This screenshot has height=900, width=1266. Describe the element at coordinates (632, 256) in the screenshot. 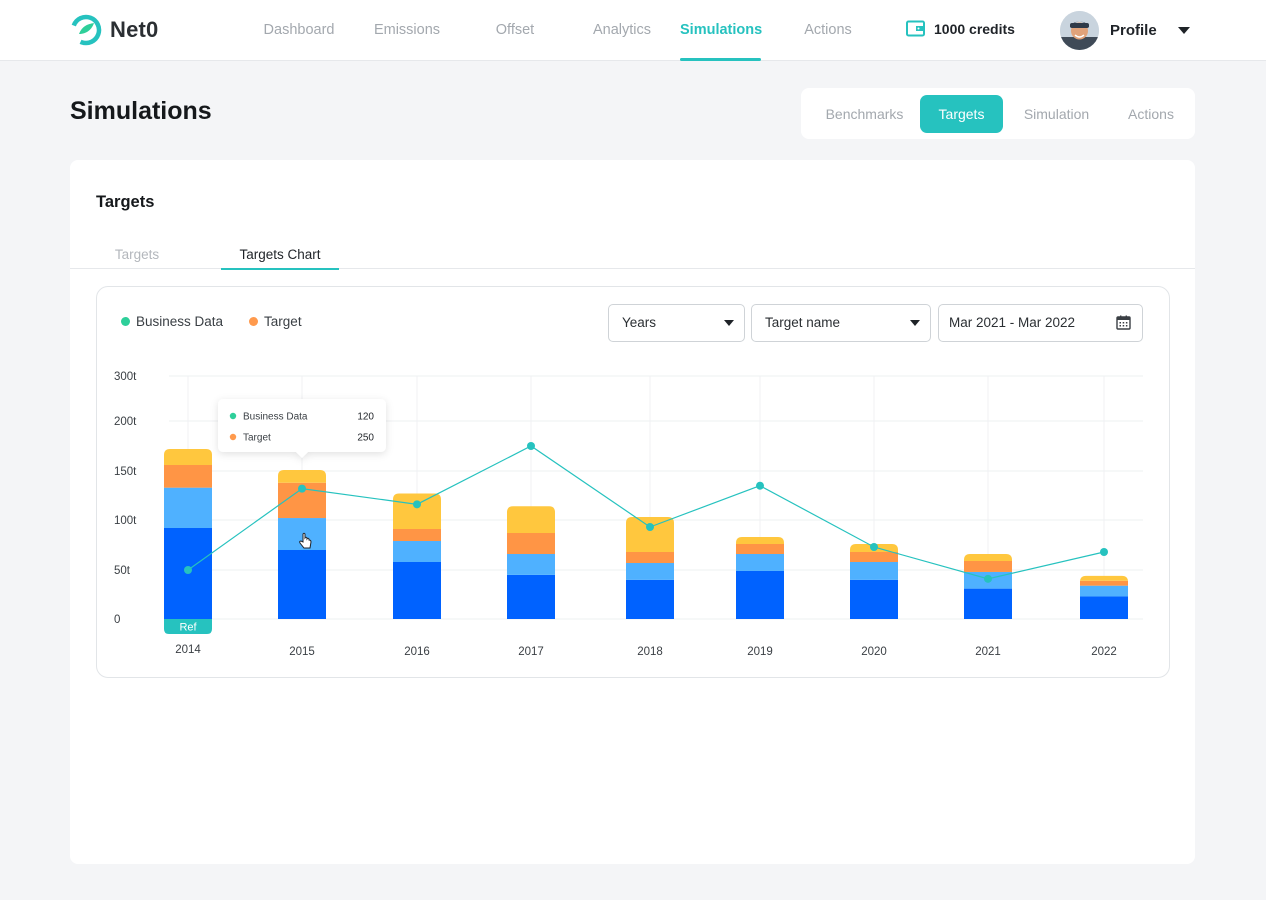

I see `targets-subtabs: Targets Targets Chart` at that location.